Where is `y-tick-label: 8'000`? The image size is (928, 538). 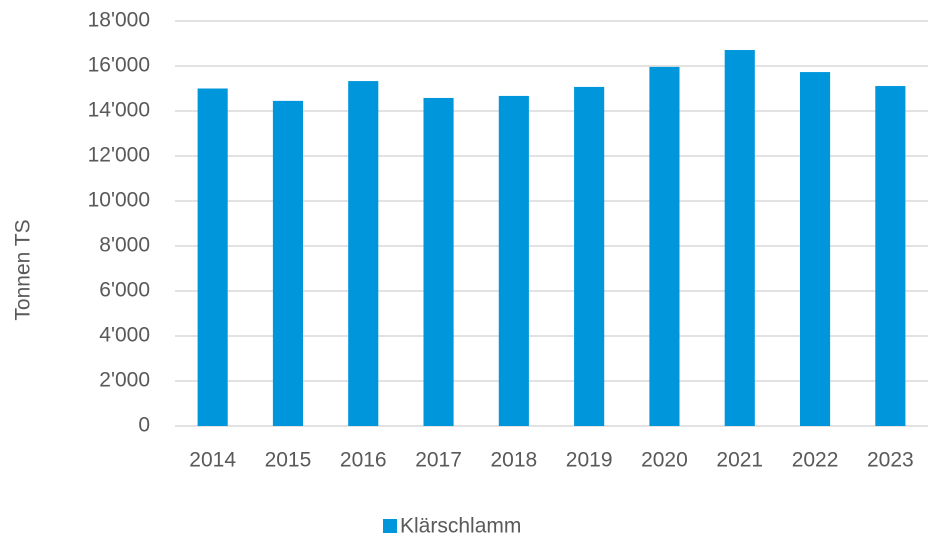
y-tick-label: 8'000 is located at coordinates (124, 245).